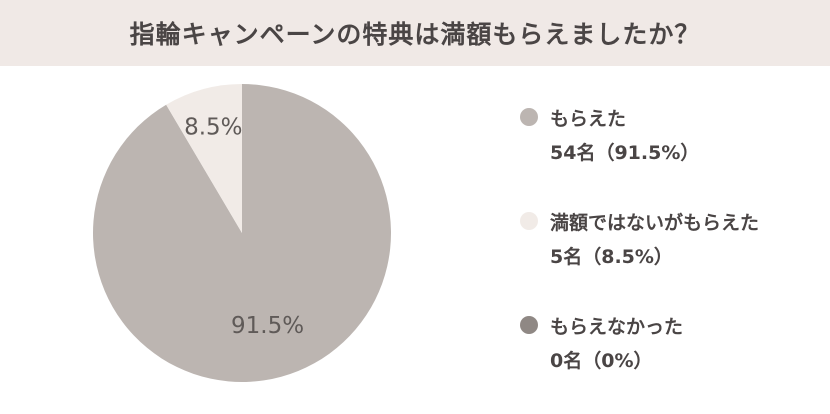 This screenshot has height=414, width=830. I want to click on legend-label-partial: 満額ではないがもらえた, so click(655, 223).